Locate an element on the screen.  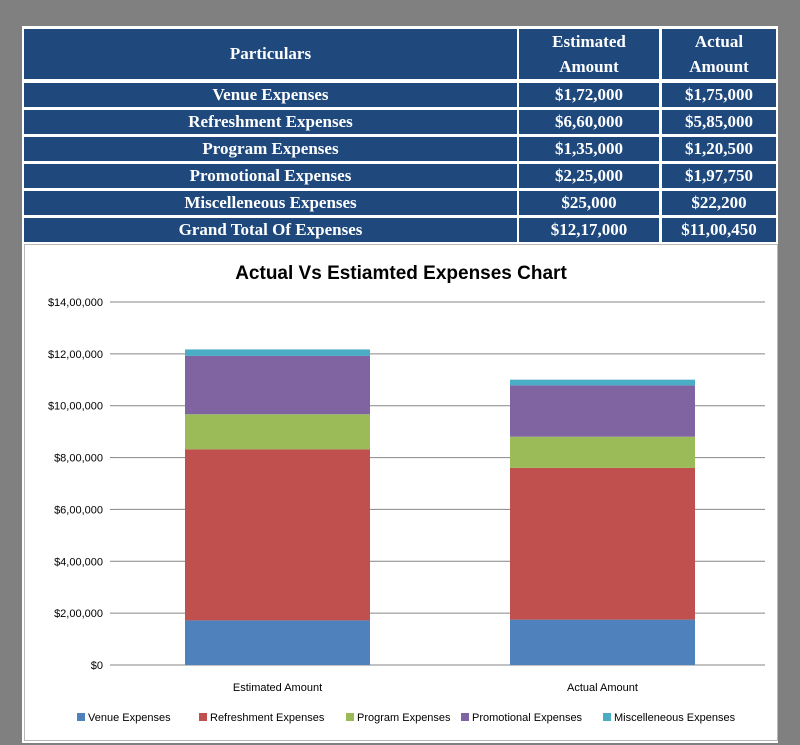
row-actual: $11,00,450 is located at coordinates (719, 230).